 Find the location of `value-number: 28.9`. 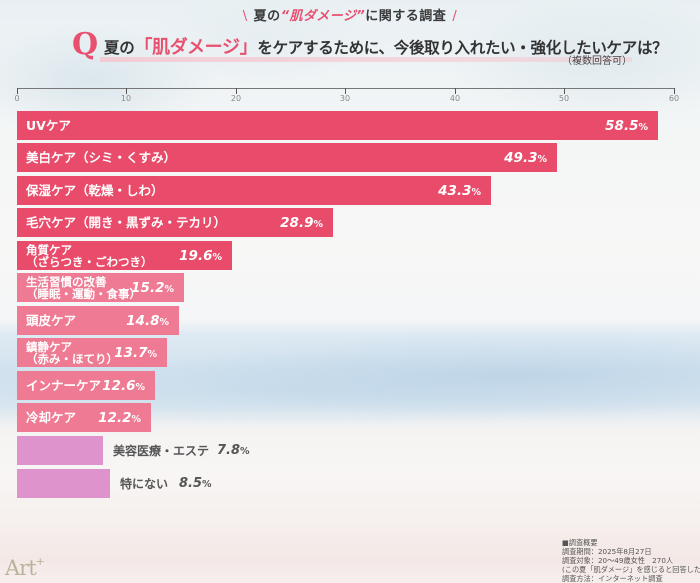

value-number: 28.9 is located at coordinates (297, 222).